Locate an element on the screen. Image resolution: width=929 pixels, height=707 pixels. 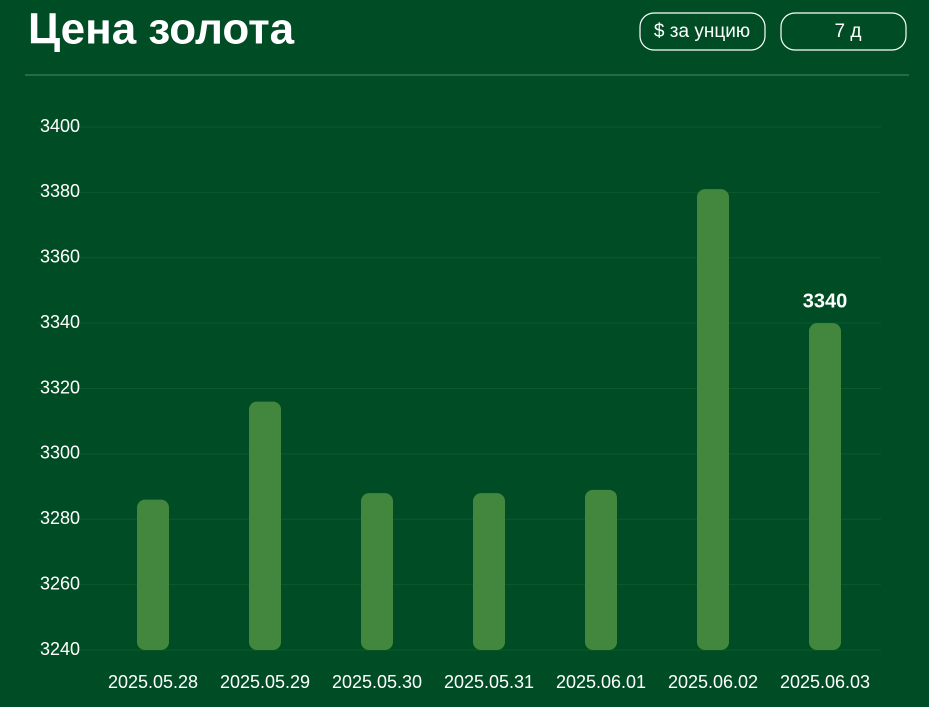
x-tick-label: 2025.05.30 is located at coordinates (377, 682).